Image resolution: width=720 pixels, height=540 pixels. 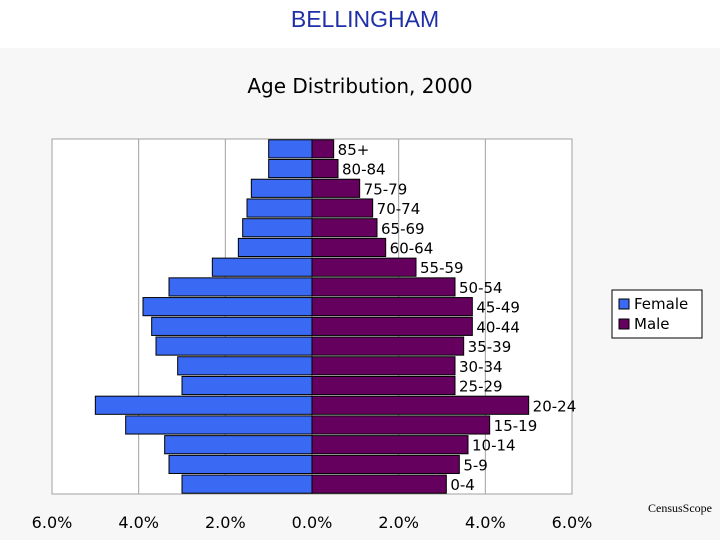 What do you see at coordinates (354, 150) in the screenshot?
I see `age-group-label: 85+` at bounding box center [354, 150].